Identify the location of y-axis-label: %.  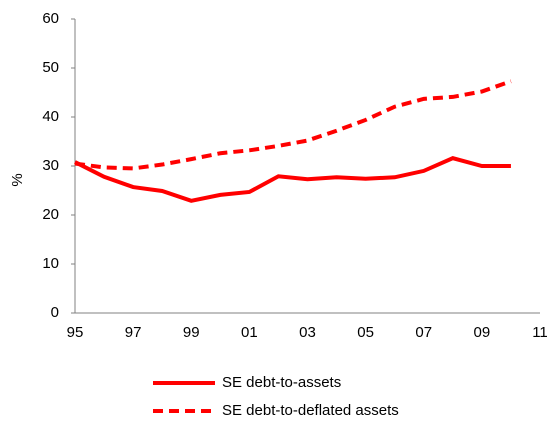
(17, 179).